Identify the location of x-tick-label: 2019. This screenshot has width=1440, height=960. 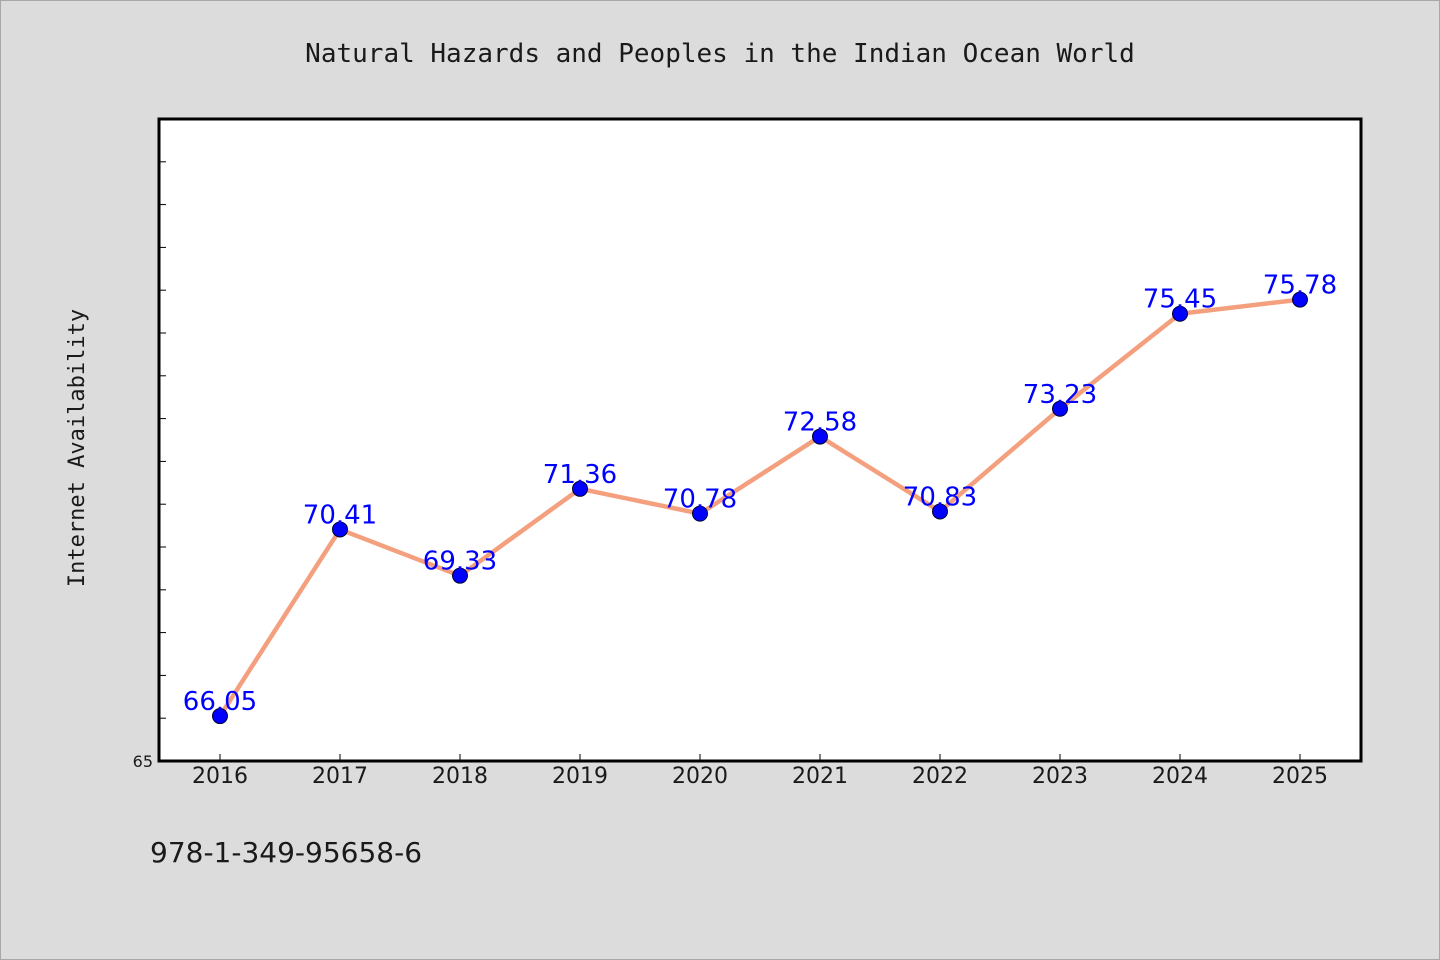
(580, 776).